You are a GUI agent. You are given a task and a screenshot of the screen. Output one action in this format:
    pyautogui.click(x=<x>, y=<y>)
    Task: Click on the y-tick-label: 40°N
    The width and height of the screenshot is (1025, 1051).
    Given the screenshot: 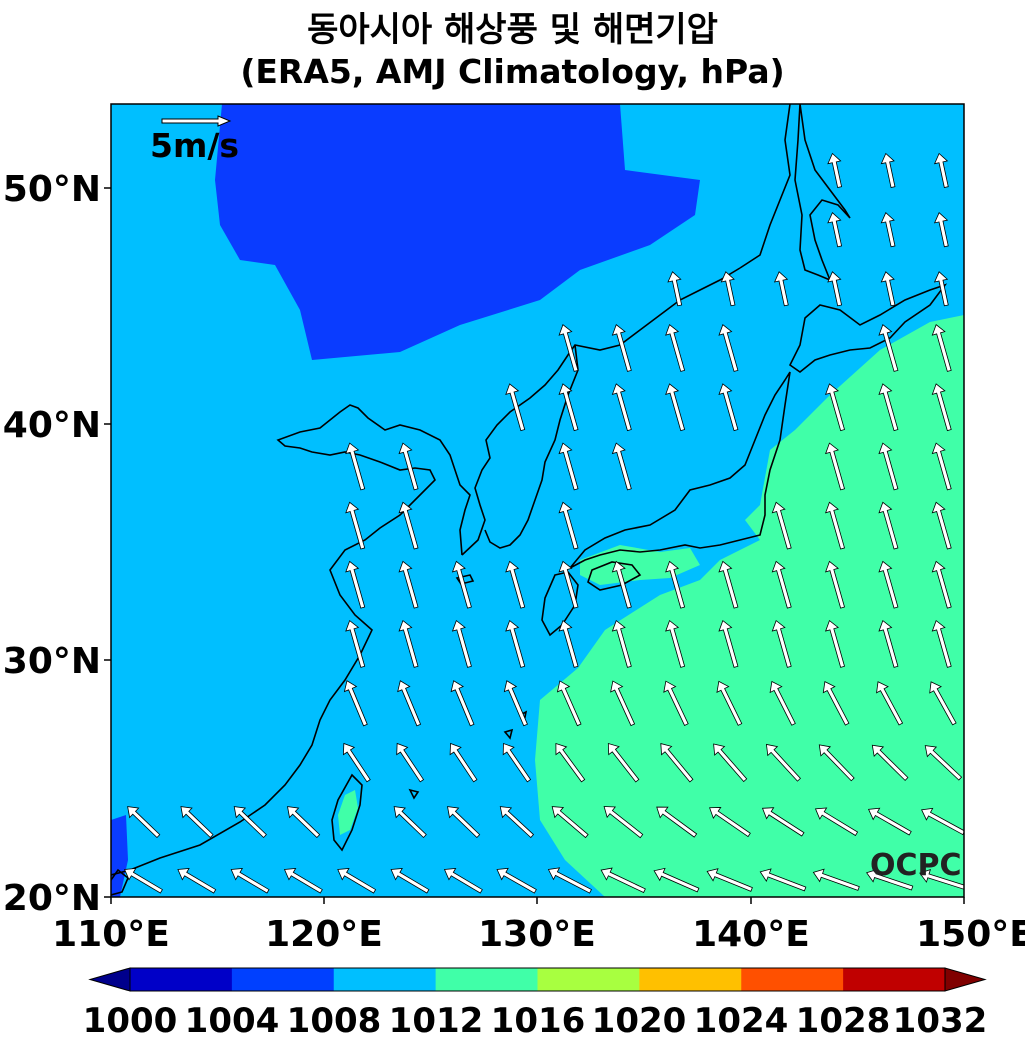 What is the action you would take?
    pyautogui.click(x=52, y=425)
    